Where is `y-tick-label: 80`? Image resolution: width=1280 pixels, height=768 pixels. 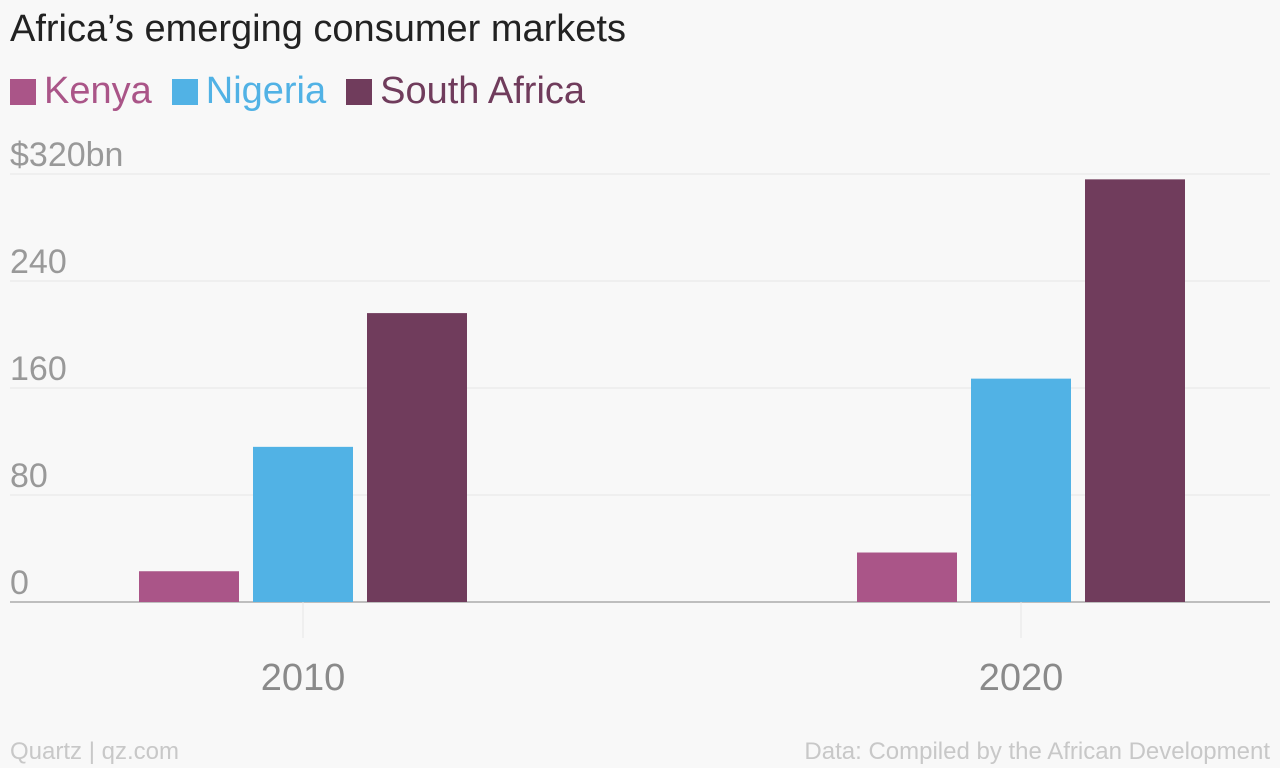
y-tick-label: 80 is located at coordinates (29, 476).